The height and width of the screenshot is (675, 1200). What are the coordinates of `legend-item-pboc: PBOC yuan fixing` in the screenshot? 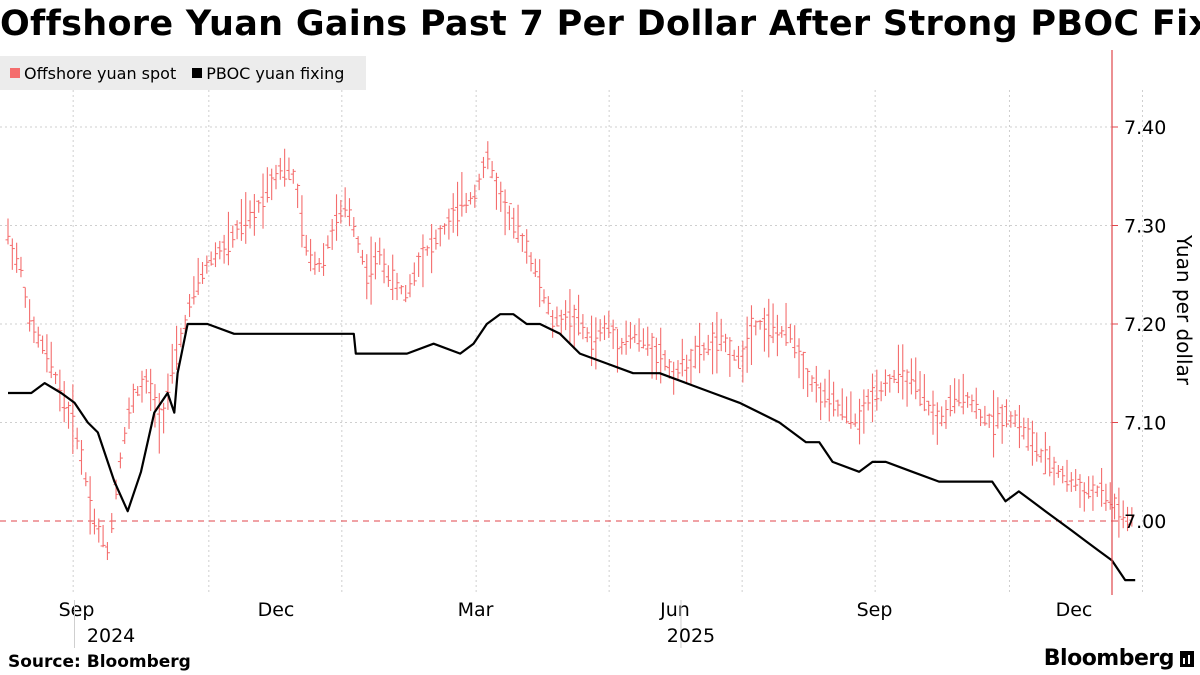 It's located at (268, 73).